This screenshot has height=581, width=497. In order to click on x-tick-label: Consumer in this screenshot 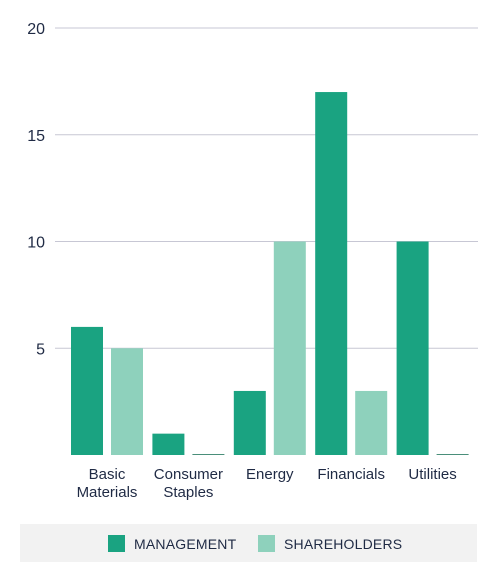, I will do `click(188, 474)`.